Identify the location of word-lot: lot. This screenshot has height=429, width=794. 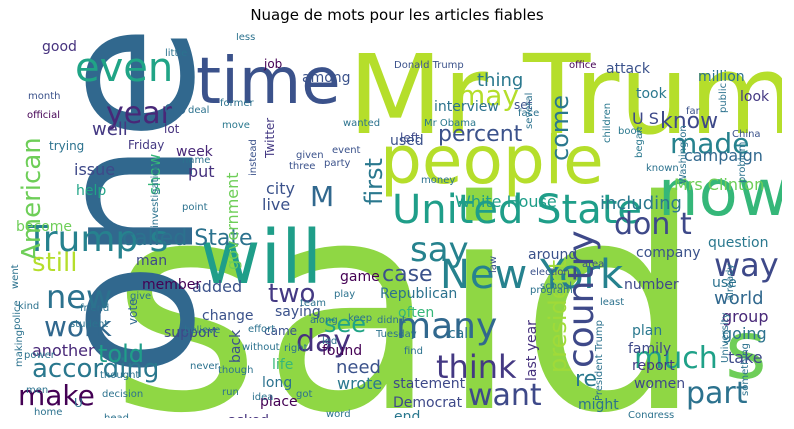
(172, 129).